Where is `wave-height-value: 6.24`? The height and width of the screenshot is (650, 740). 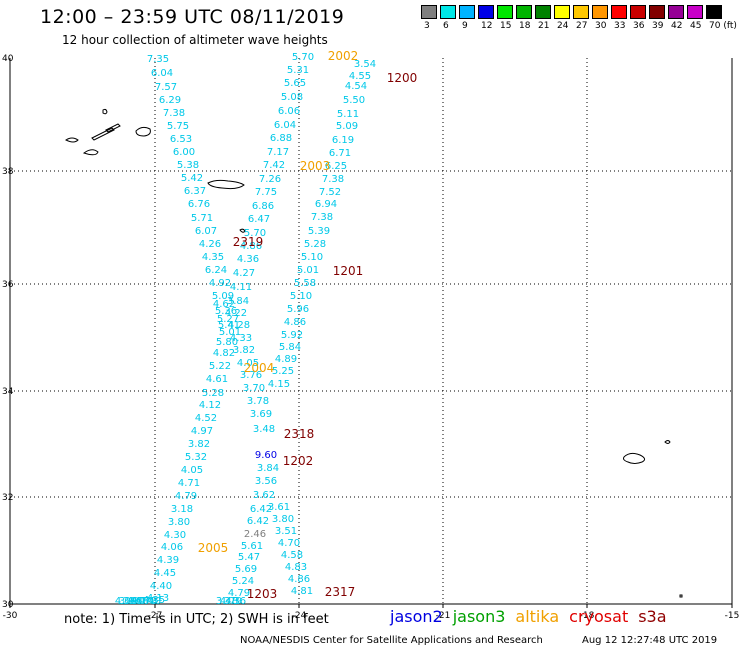 wave-height-value: 6.24 is located at coordinates (216, 270).